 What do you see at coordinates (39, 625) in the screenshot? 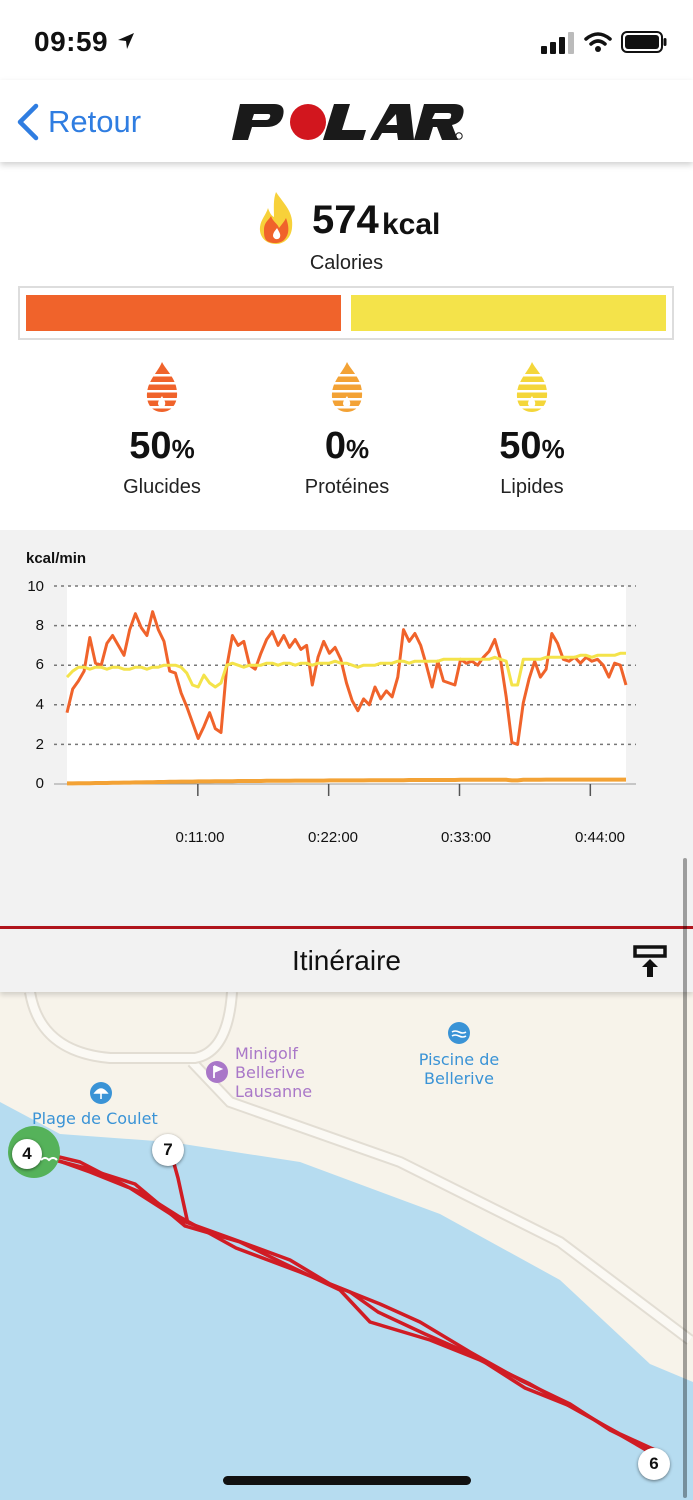
I see `y-tick-label: 8` at bounding box center [39, 625].